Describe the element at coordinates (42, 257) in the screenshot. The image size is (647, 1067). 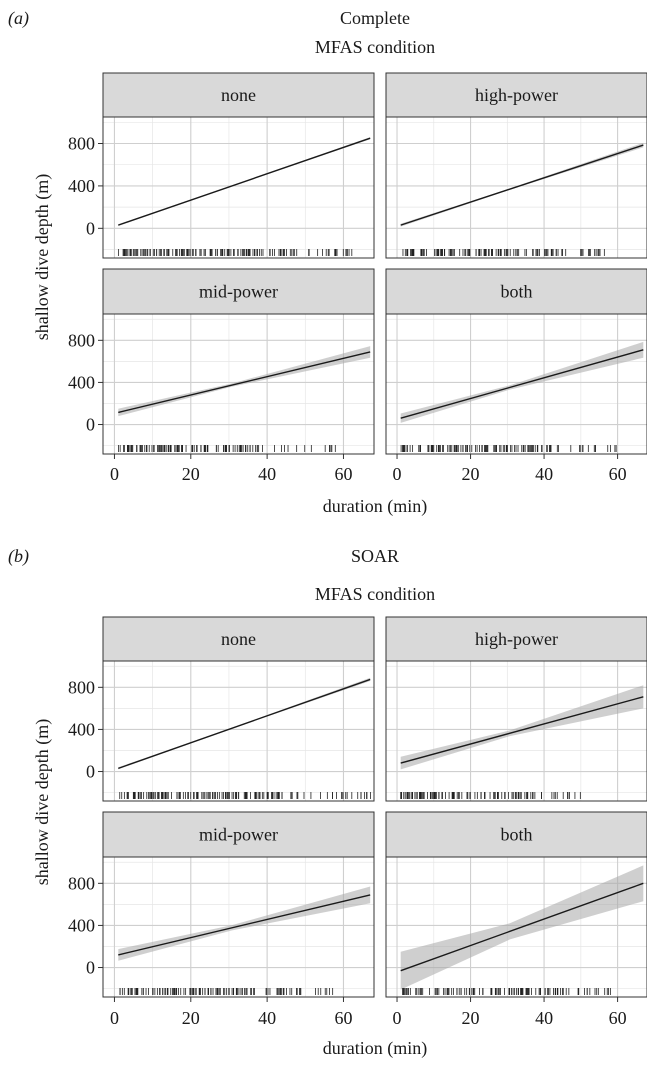
I see `y-axis-label-a: shallow dive depth (m)` at that location.